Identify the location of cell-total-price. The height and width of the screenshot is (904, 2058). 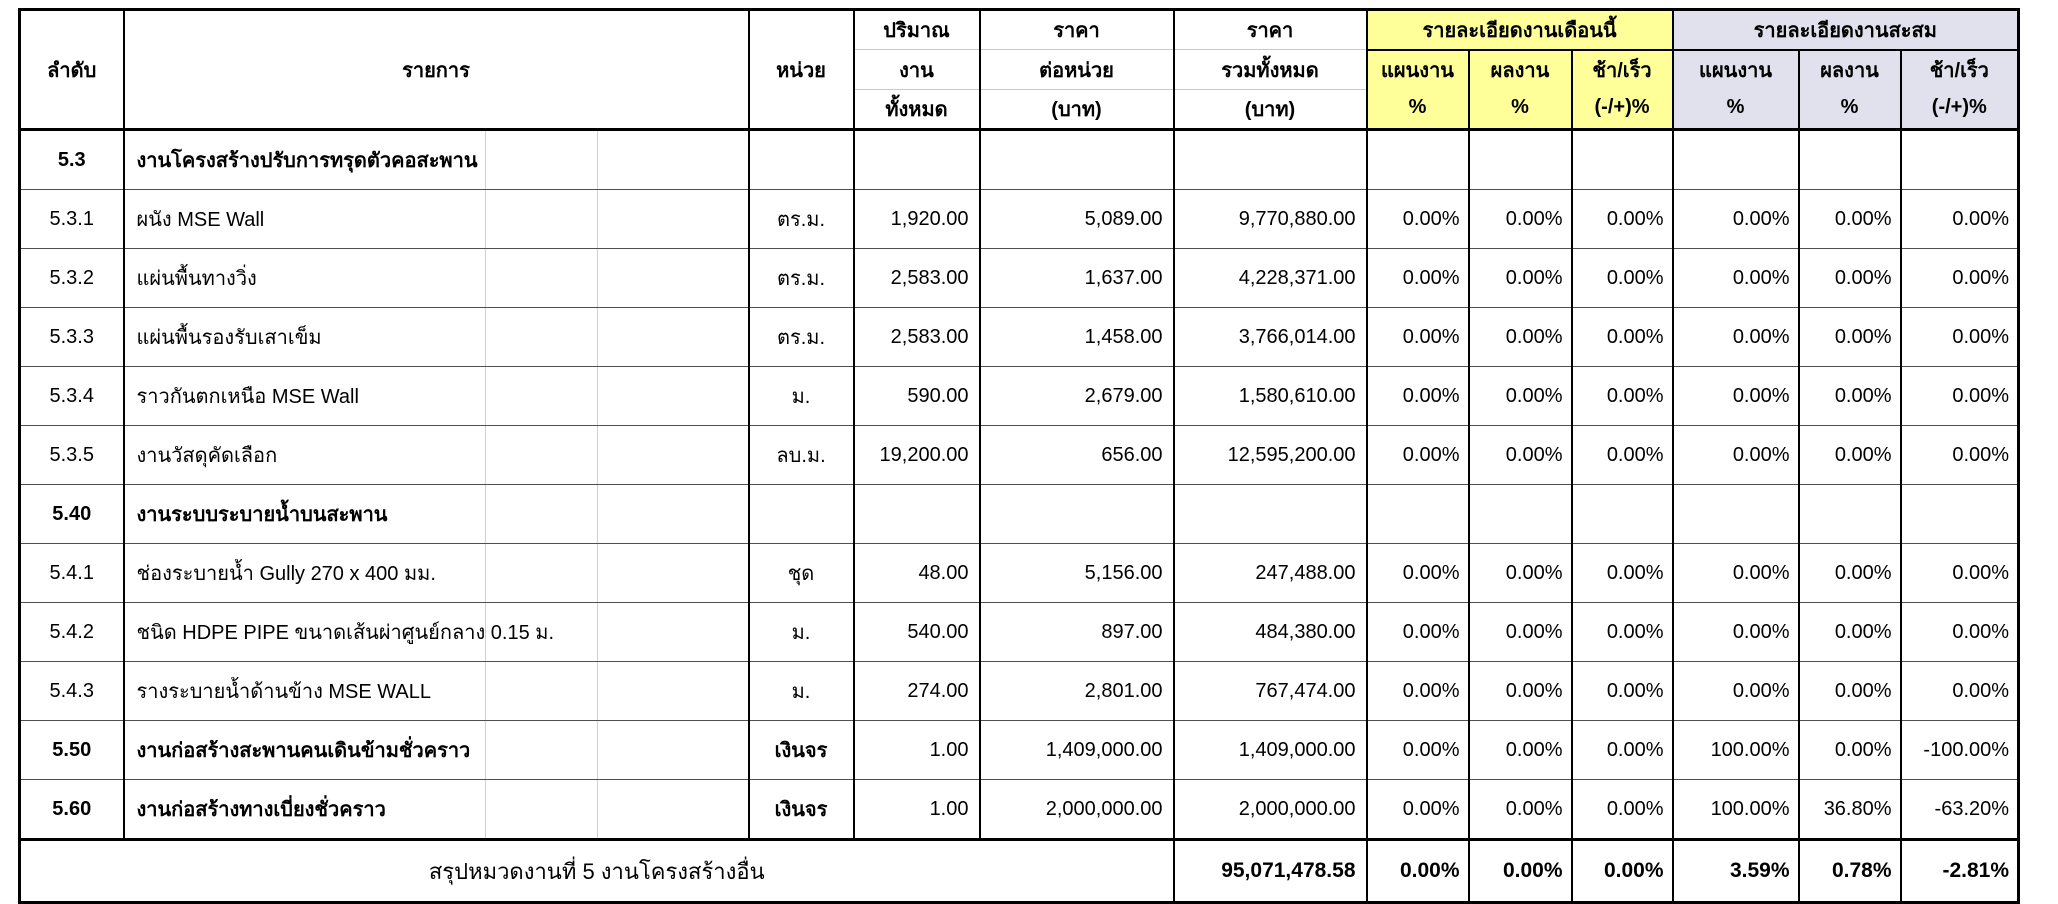
(1269, 514).